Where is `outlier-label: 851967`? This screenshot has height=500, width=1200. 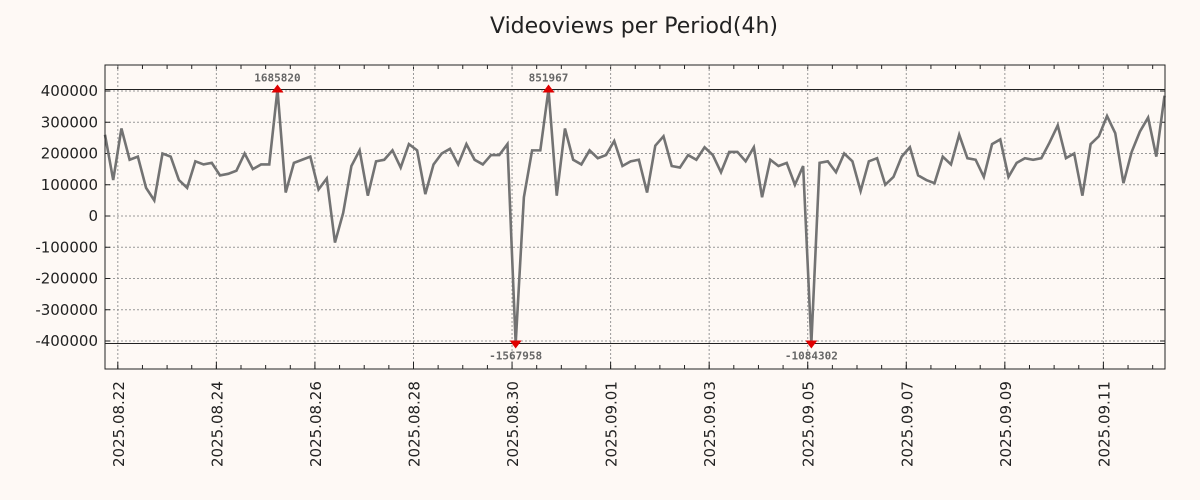
outlier-label: 851967 is located at coordinates (549, 77).